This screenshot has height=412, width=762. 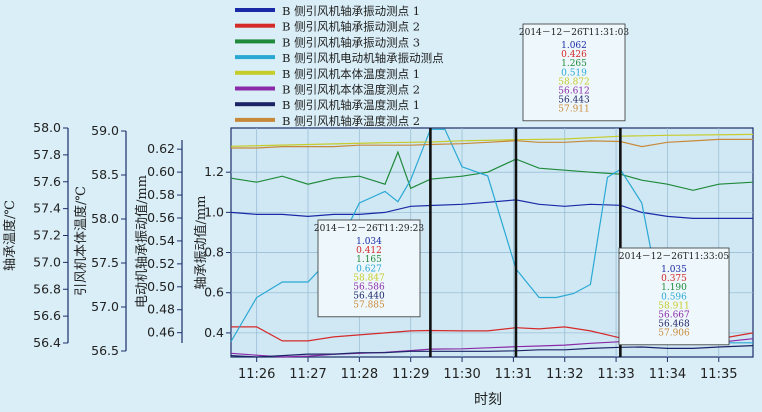 What do you see at coordinates (201, 242) in the screenshot?
I see `y-axis-title: 轴承振动值/mm` at bounding box center [201, 242].